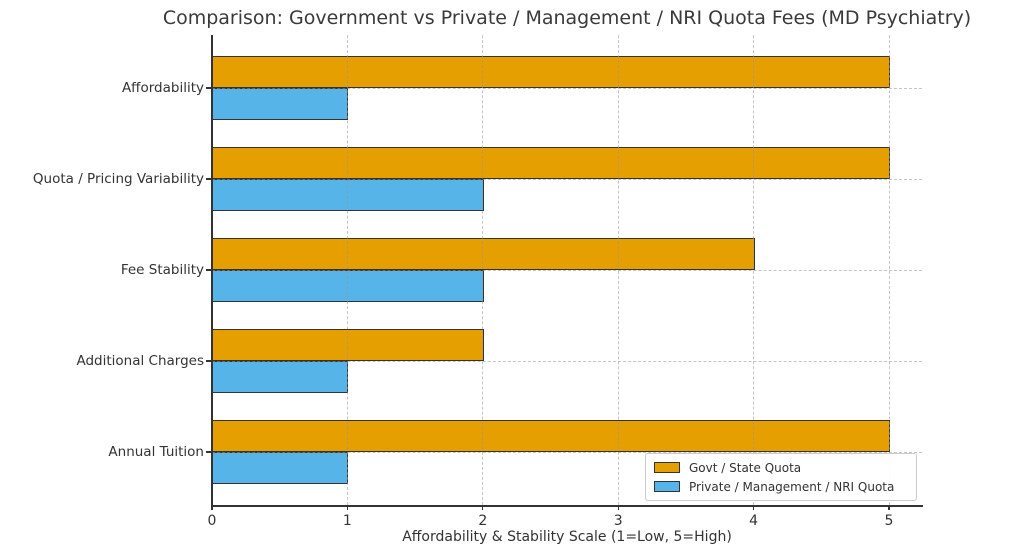 This screenshot has height=556, width=1024. What do you see at coordinates (889, 521) in the screenshot?
I see `x-tick-label: 5` at bounding box center [889, 521].